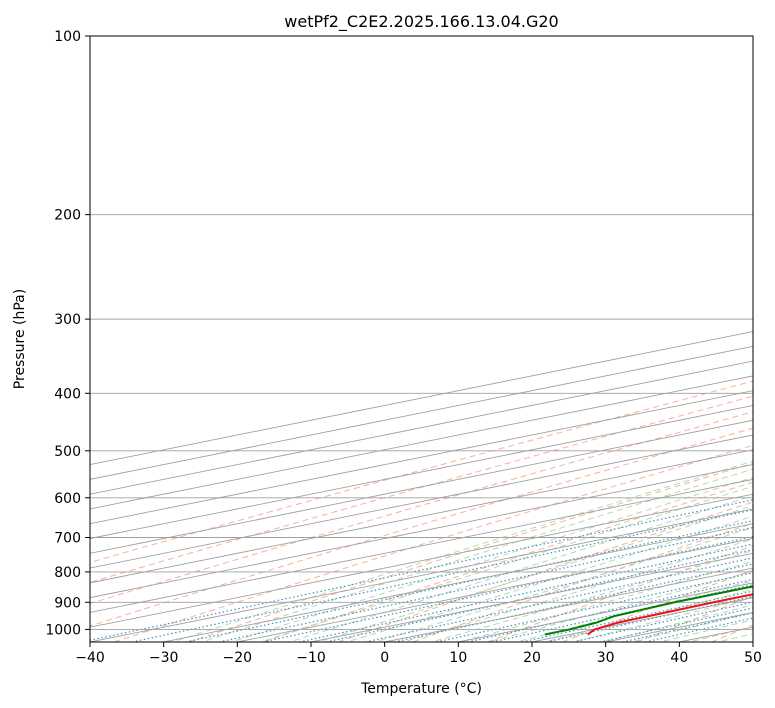 Image resolution: width=775 pixels, height=708 pixels. Describe the element at coordinates (67, 452) in the screenshot. I see `y-tick-label: 500` at that location.